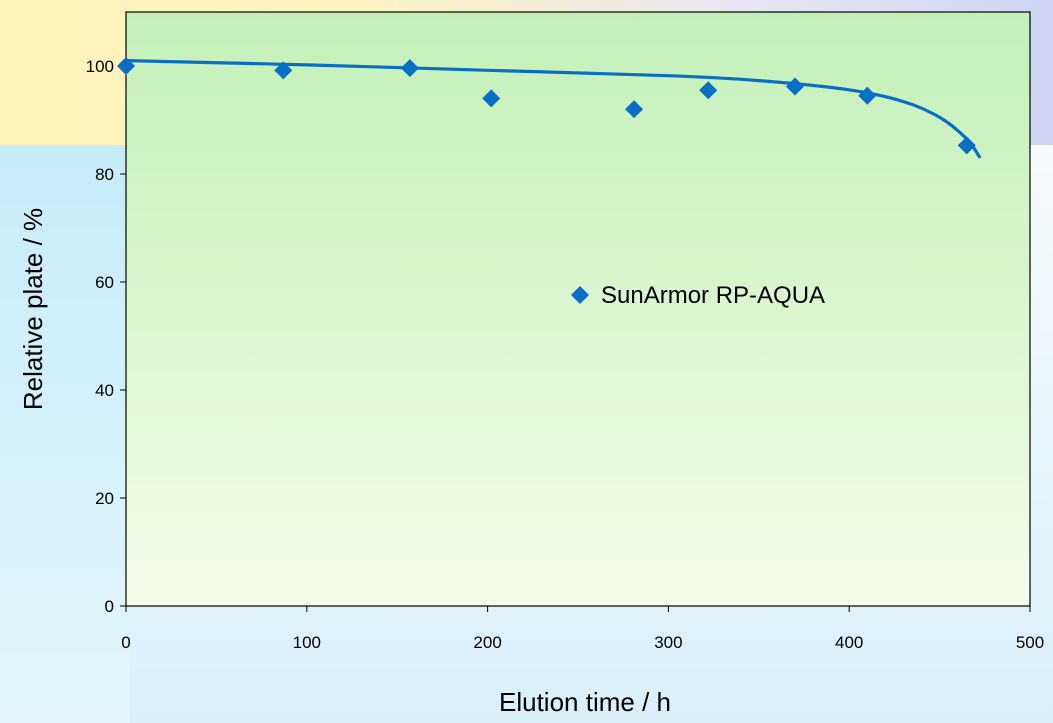 The image size is (1053, 723). Describe the element at coordinates (106, 336) in the screenshot. I see `y-axis-ticks: 0 20 40 60 80 100` at that location.